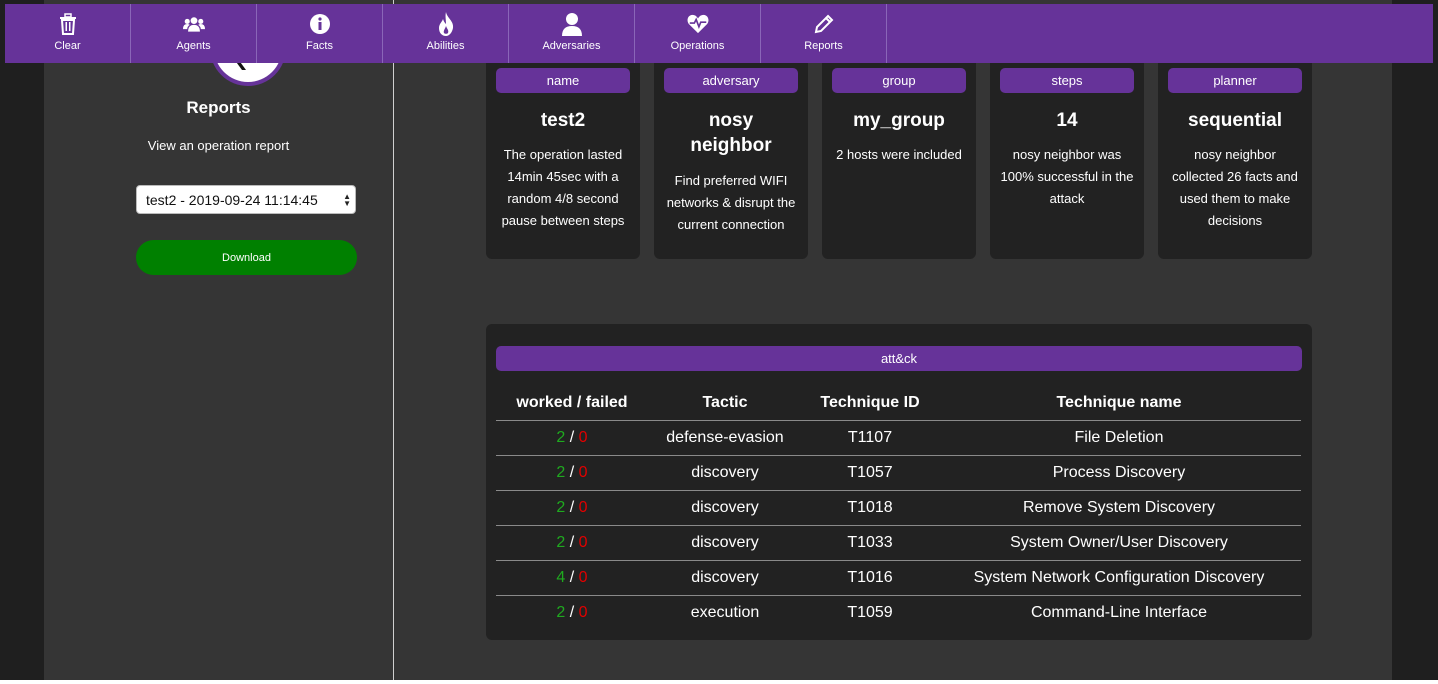  What do you see at coordinates (719, 682) in the screenshot?
I see `bottom-edge` at bounding box center [719, 682].